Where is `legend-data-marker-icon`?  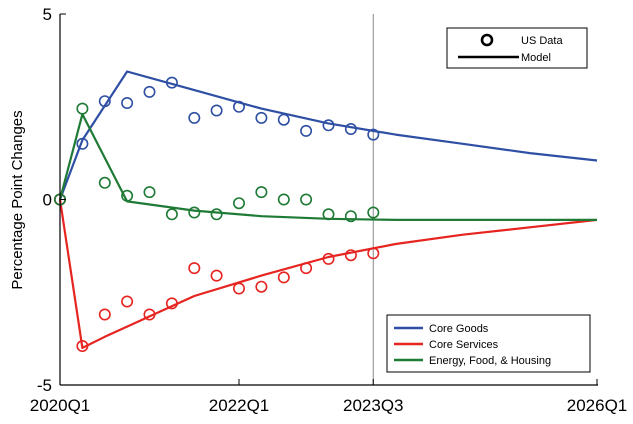
legend-data-marker-icon is located at coordinates (487, 40).